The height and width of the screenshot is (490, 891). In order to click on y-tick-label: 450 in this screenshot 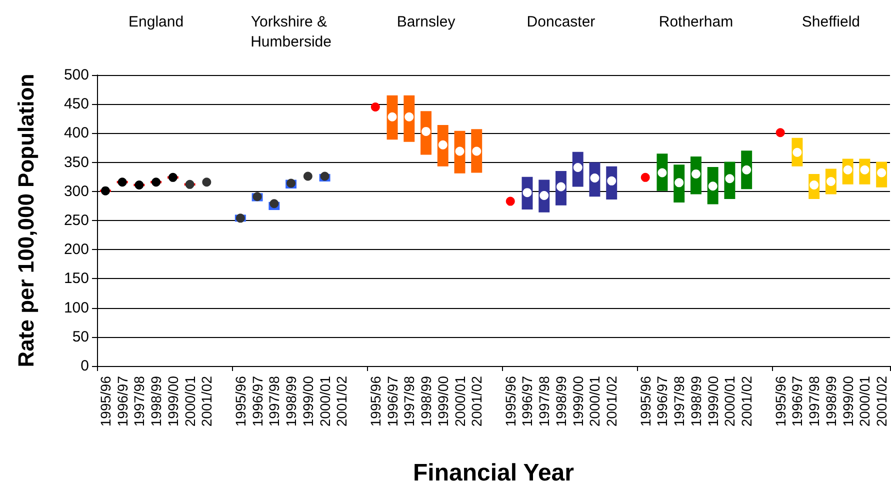, I will do `click(76, 104)`.